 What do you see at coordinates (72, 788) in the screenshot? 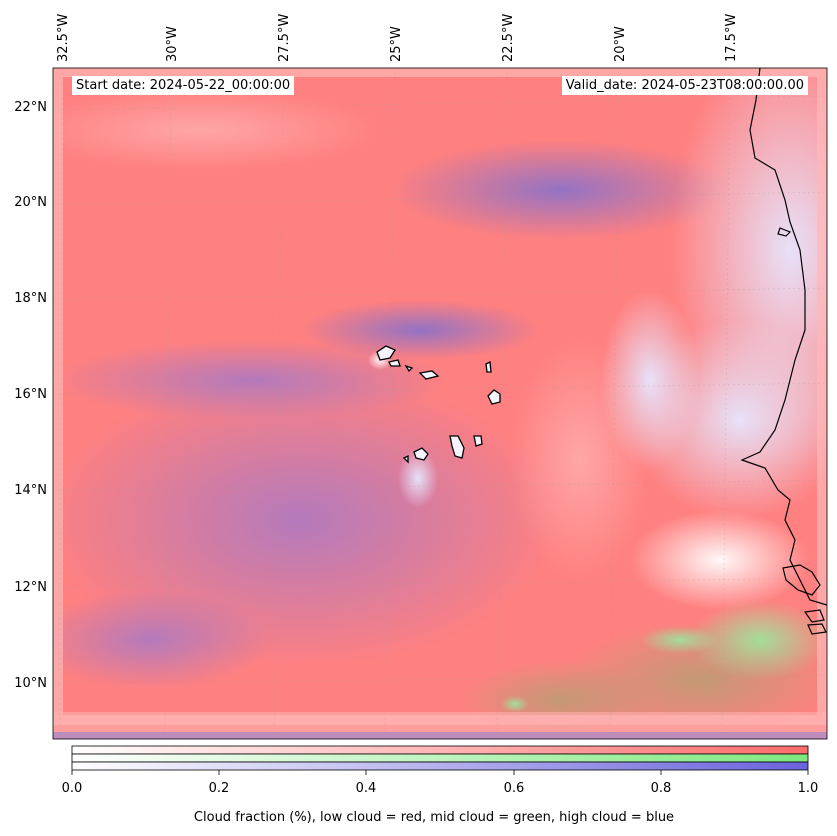
I see `colorbar-tick-label: 0.0` at bounding box center [72, 788].